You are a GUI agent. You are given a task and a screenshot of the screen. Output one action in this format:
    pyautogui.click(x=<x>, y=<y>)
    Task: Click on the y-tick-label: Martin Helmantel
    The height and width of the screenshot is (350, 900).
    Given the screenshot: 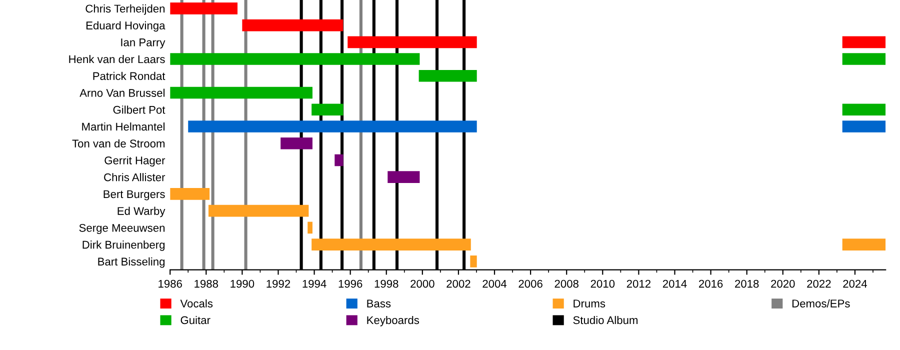 What is the action you would take?
    pyautogui.click(x=123, y=126)
    